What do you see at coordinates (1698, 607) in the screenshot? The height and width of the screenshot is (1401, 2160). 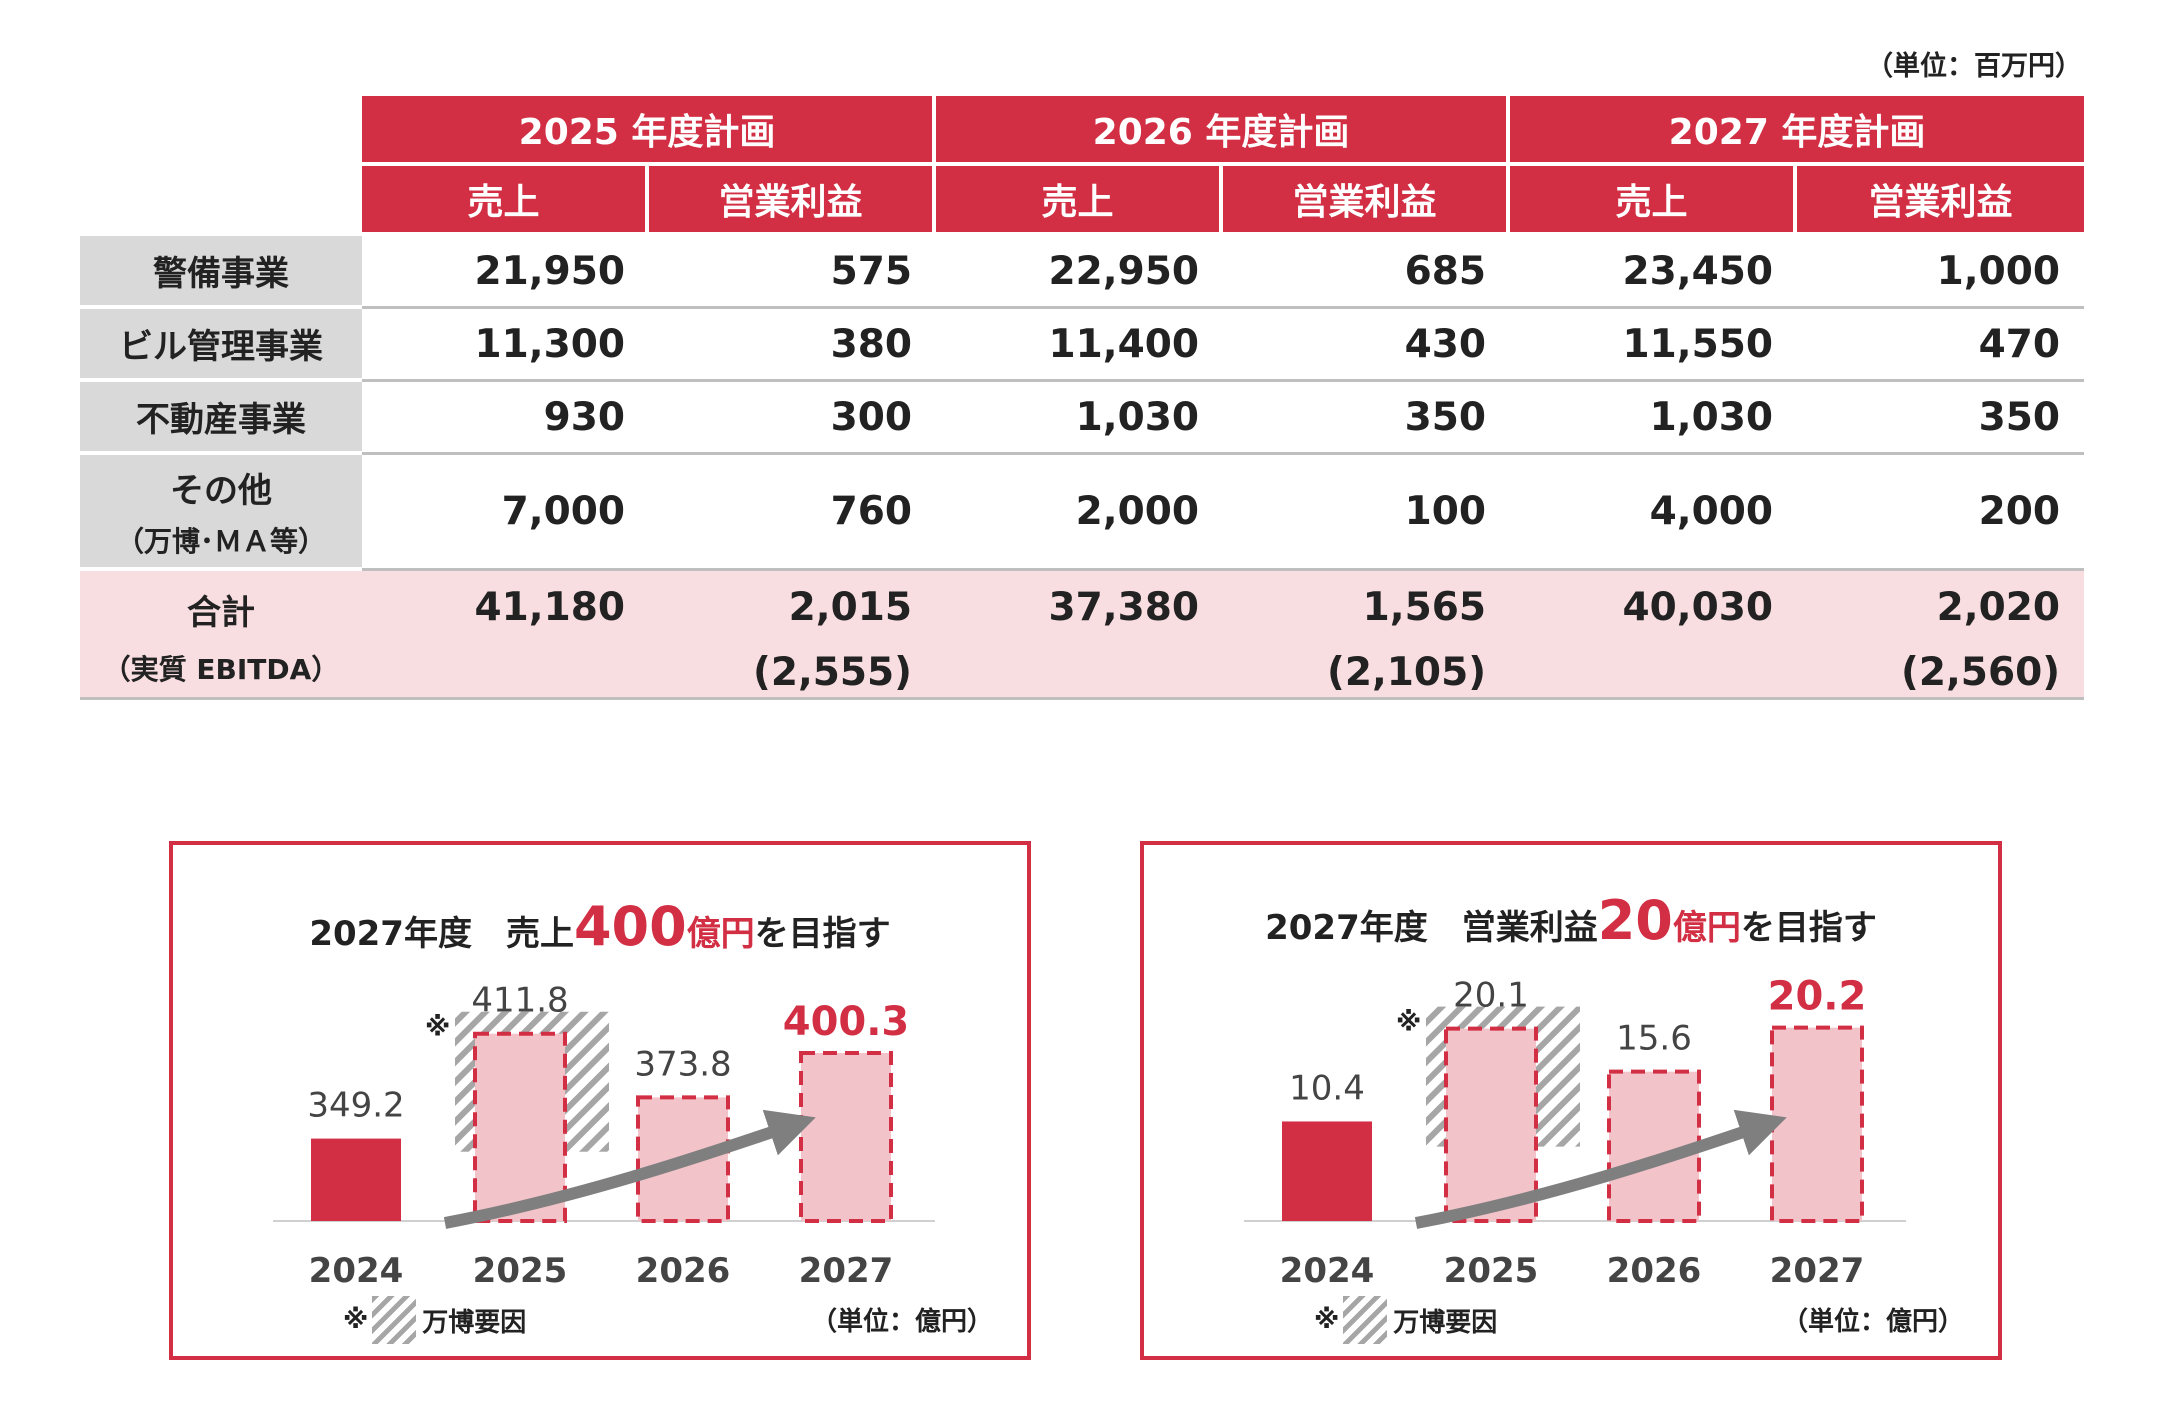 I see `total-value: 40,030` at bounding box center [1698, 607].